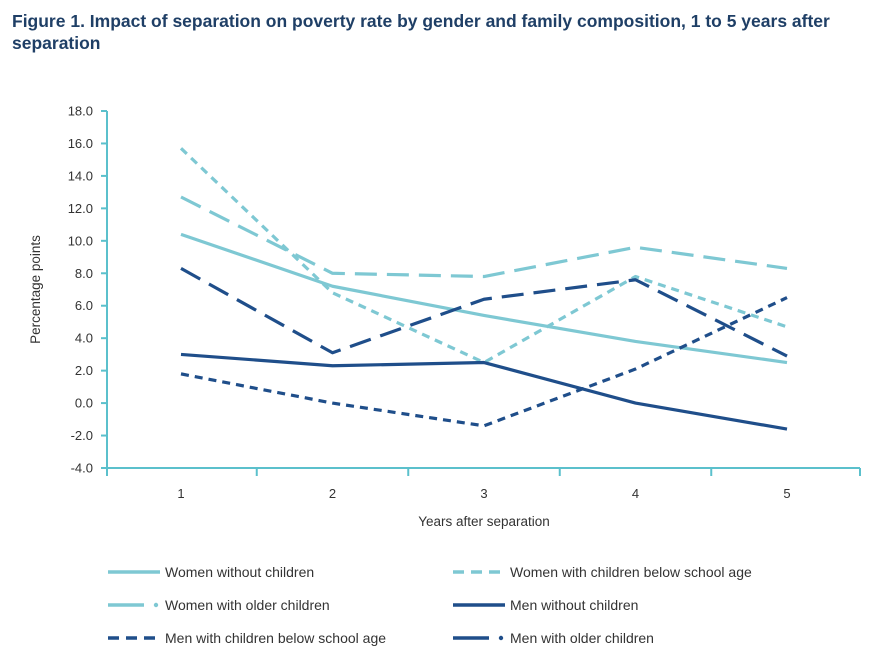 The image size is (892, 667). Describe the element at coordinates (80, 240) in the screenshot. I see `y-tick-label: 10.0` at that location.